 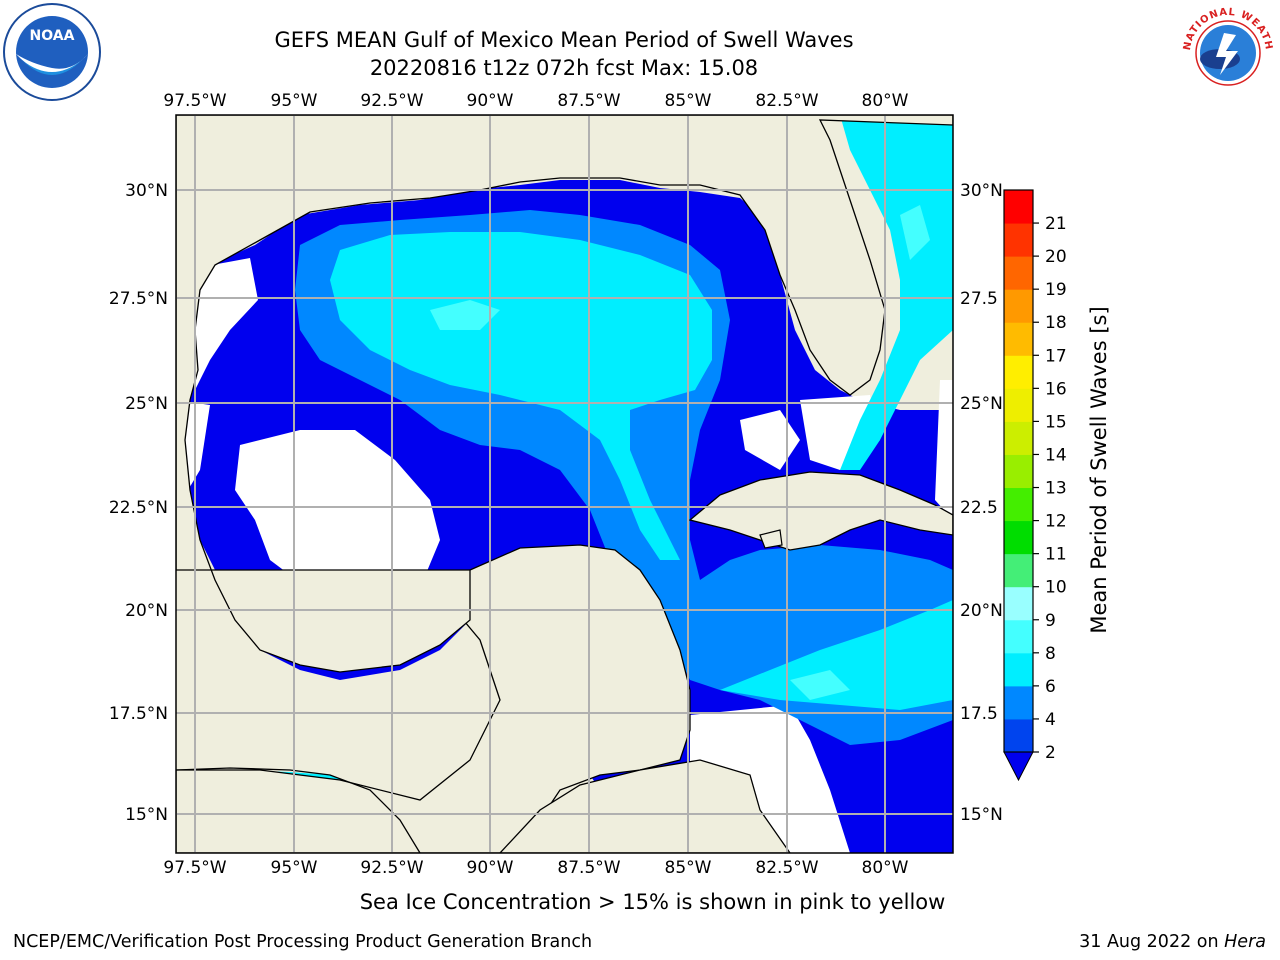 I want to click on colorbar-tick-label: 6, so click(x=1050, y=687).